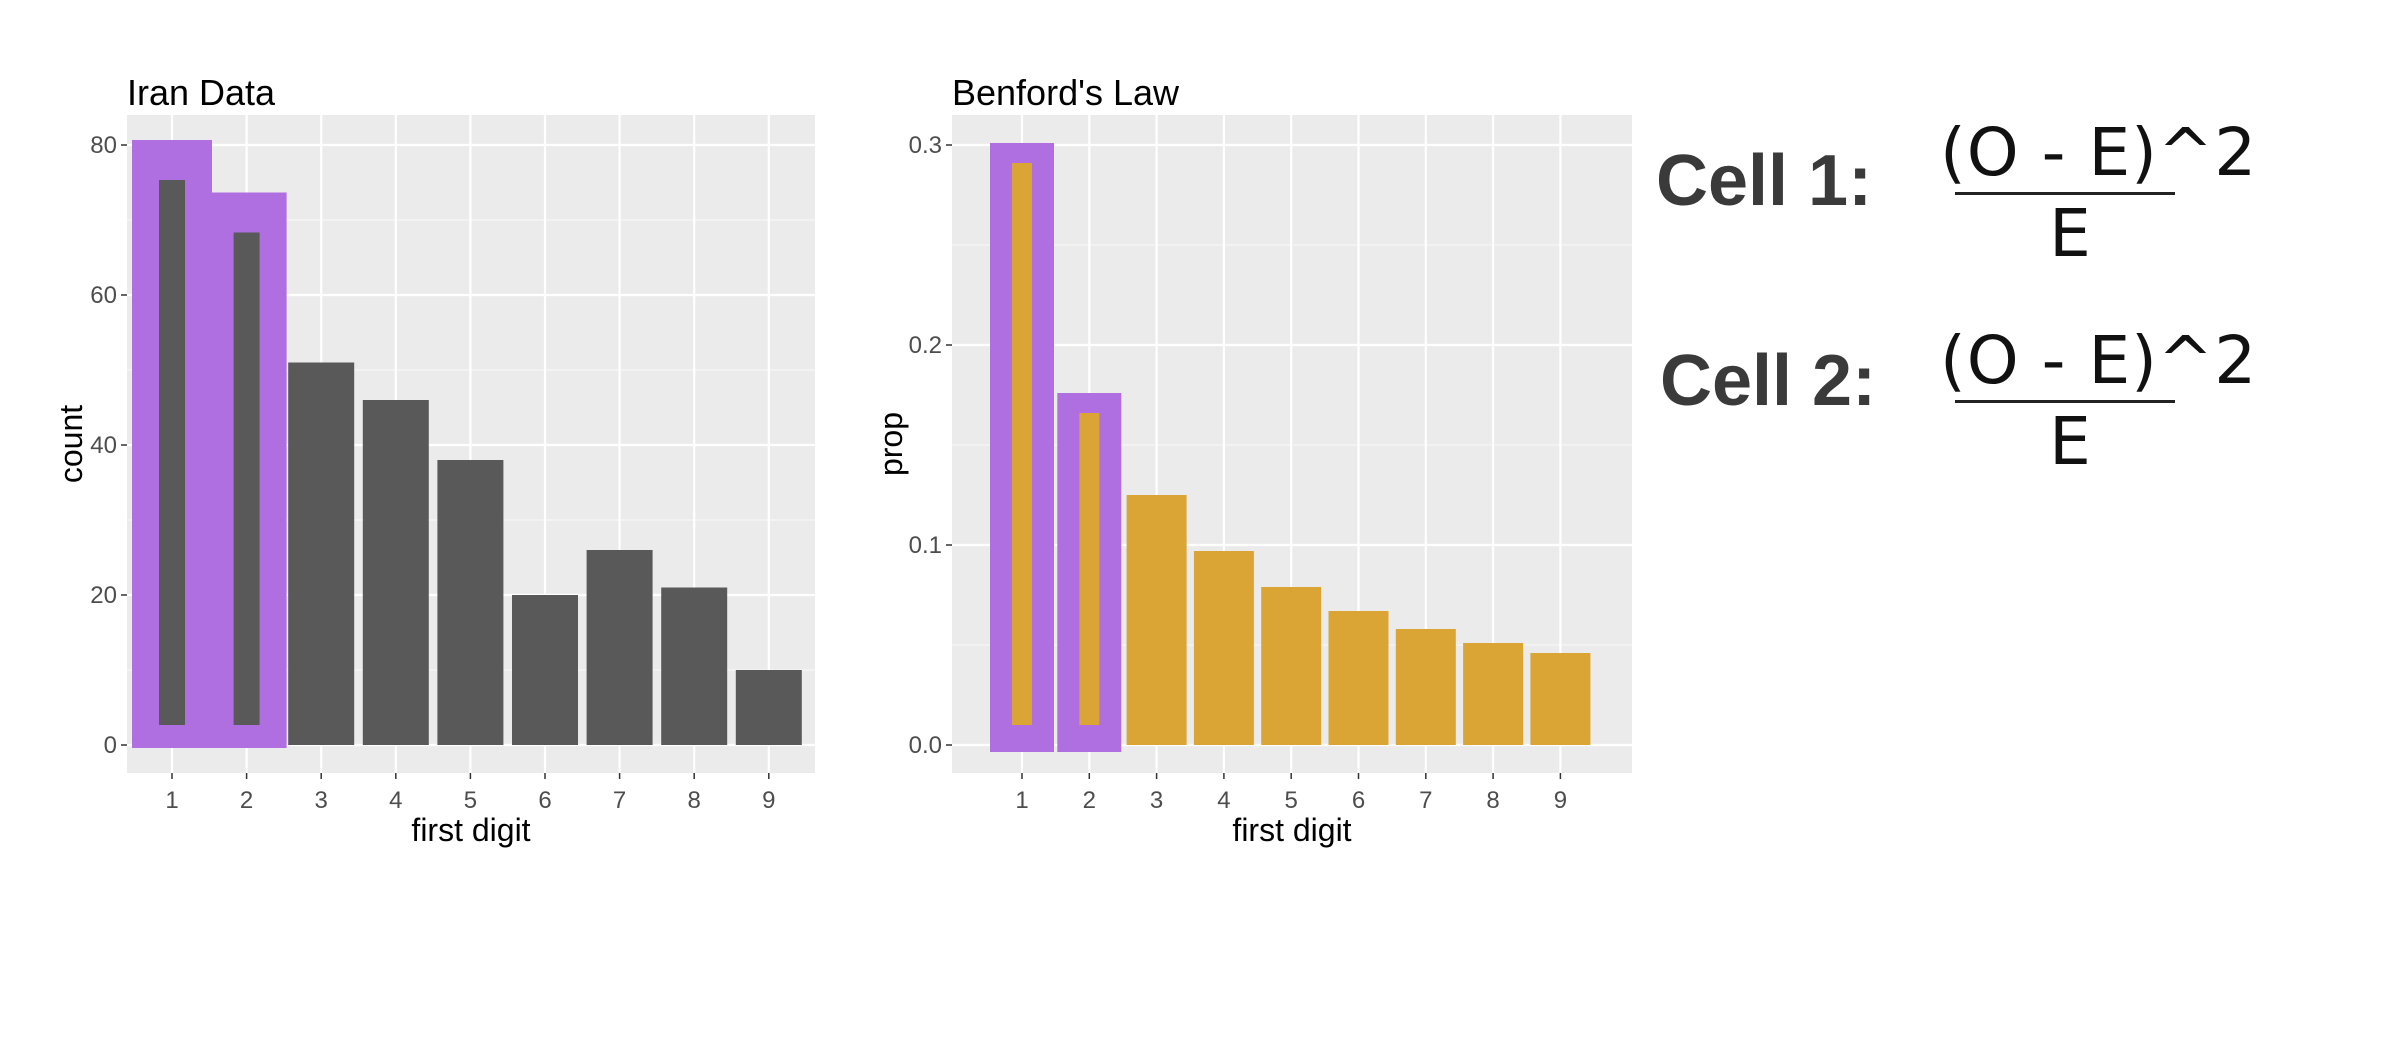 The height and width of the screenshot is (1050, 2400). What do you see at coordinates (925, 145) in the screenshot?
I see `y-tick-label: 0.3` at bounding box center [925, 145].